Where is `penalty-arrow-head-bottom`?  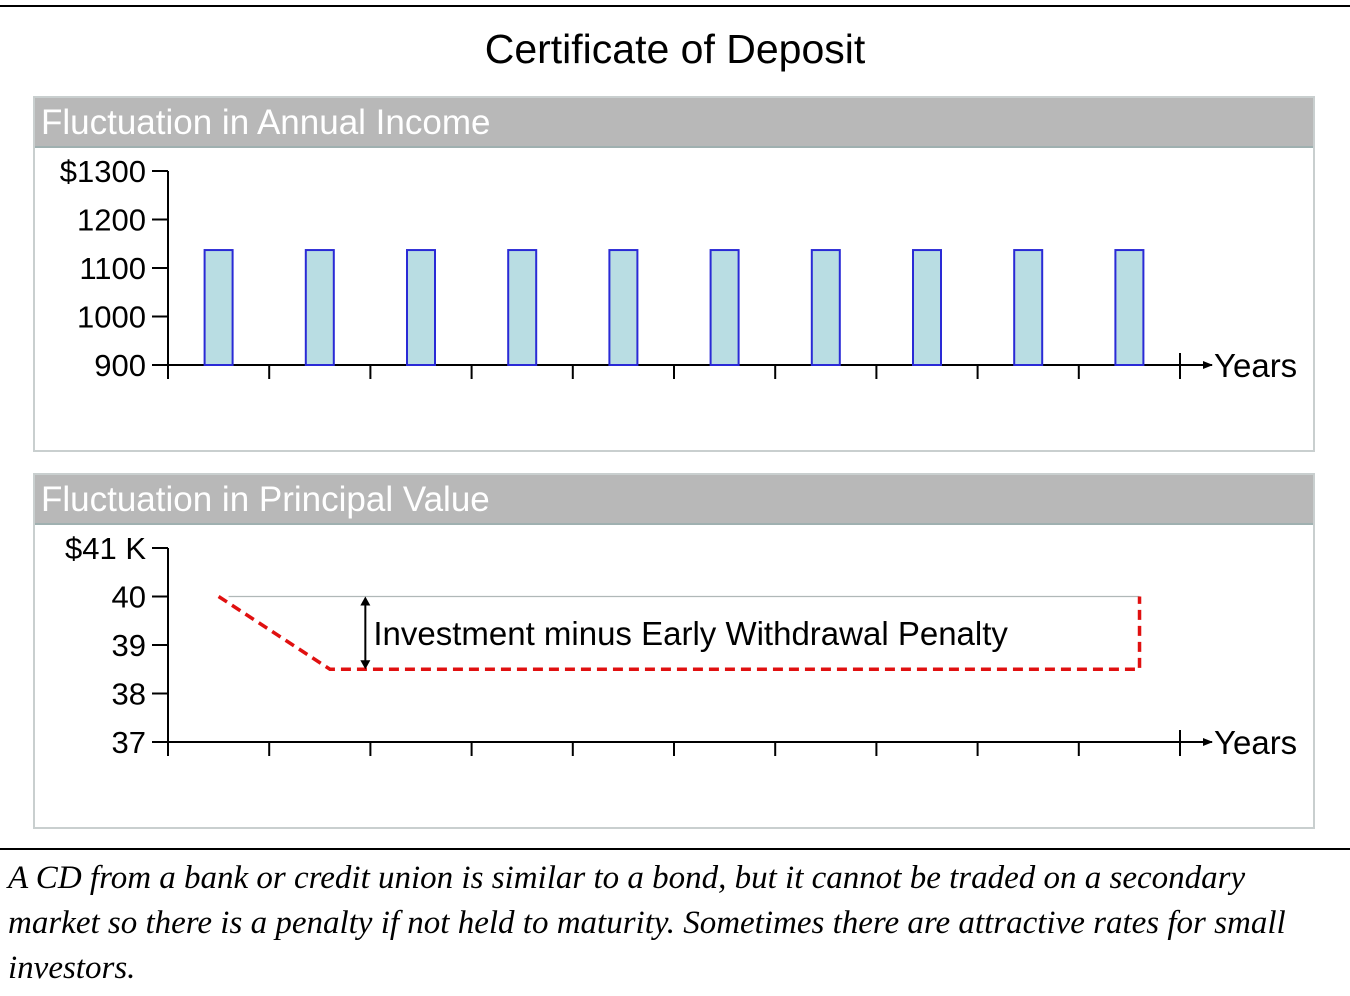
penalty-arrow-head-bottom is located at coordinates (365, 665).